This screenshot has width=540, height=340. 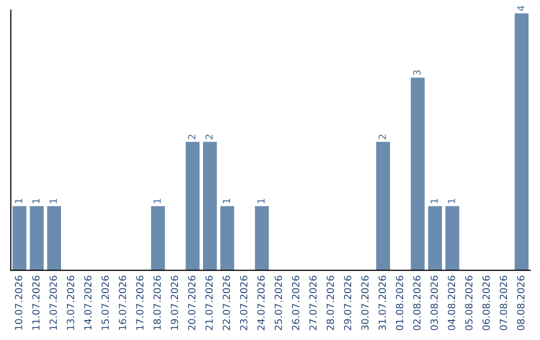 I want to click on x-tick-label: 29.07.2026, so click(x=348, y=303).